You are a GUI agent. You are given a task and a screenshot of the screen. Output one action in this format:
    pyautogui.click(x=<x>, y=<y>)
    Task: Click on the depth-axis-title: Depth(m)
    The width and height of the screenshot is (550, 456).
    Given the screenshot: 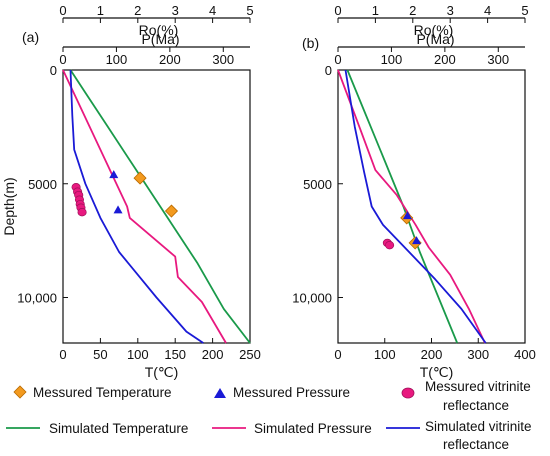 What is the action you would take?
    pyautogui.click(x=9, y=206)
    